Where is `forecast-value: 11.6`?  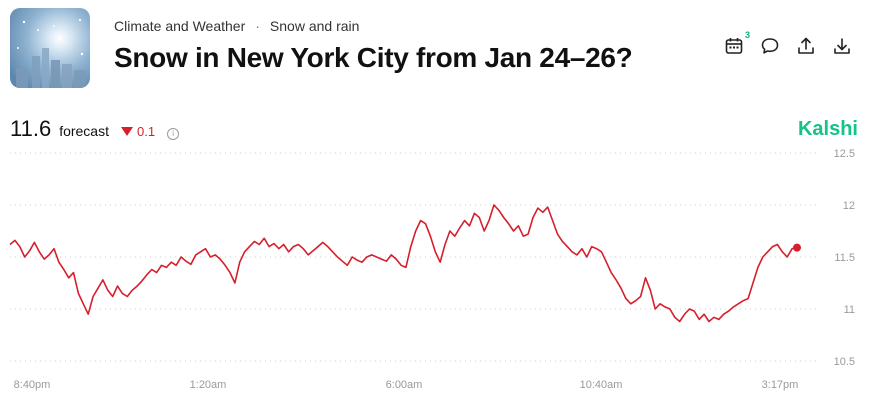
forecast-value: 11.6 is located at coordinates (31, 128).